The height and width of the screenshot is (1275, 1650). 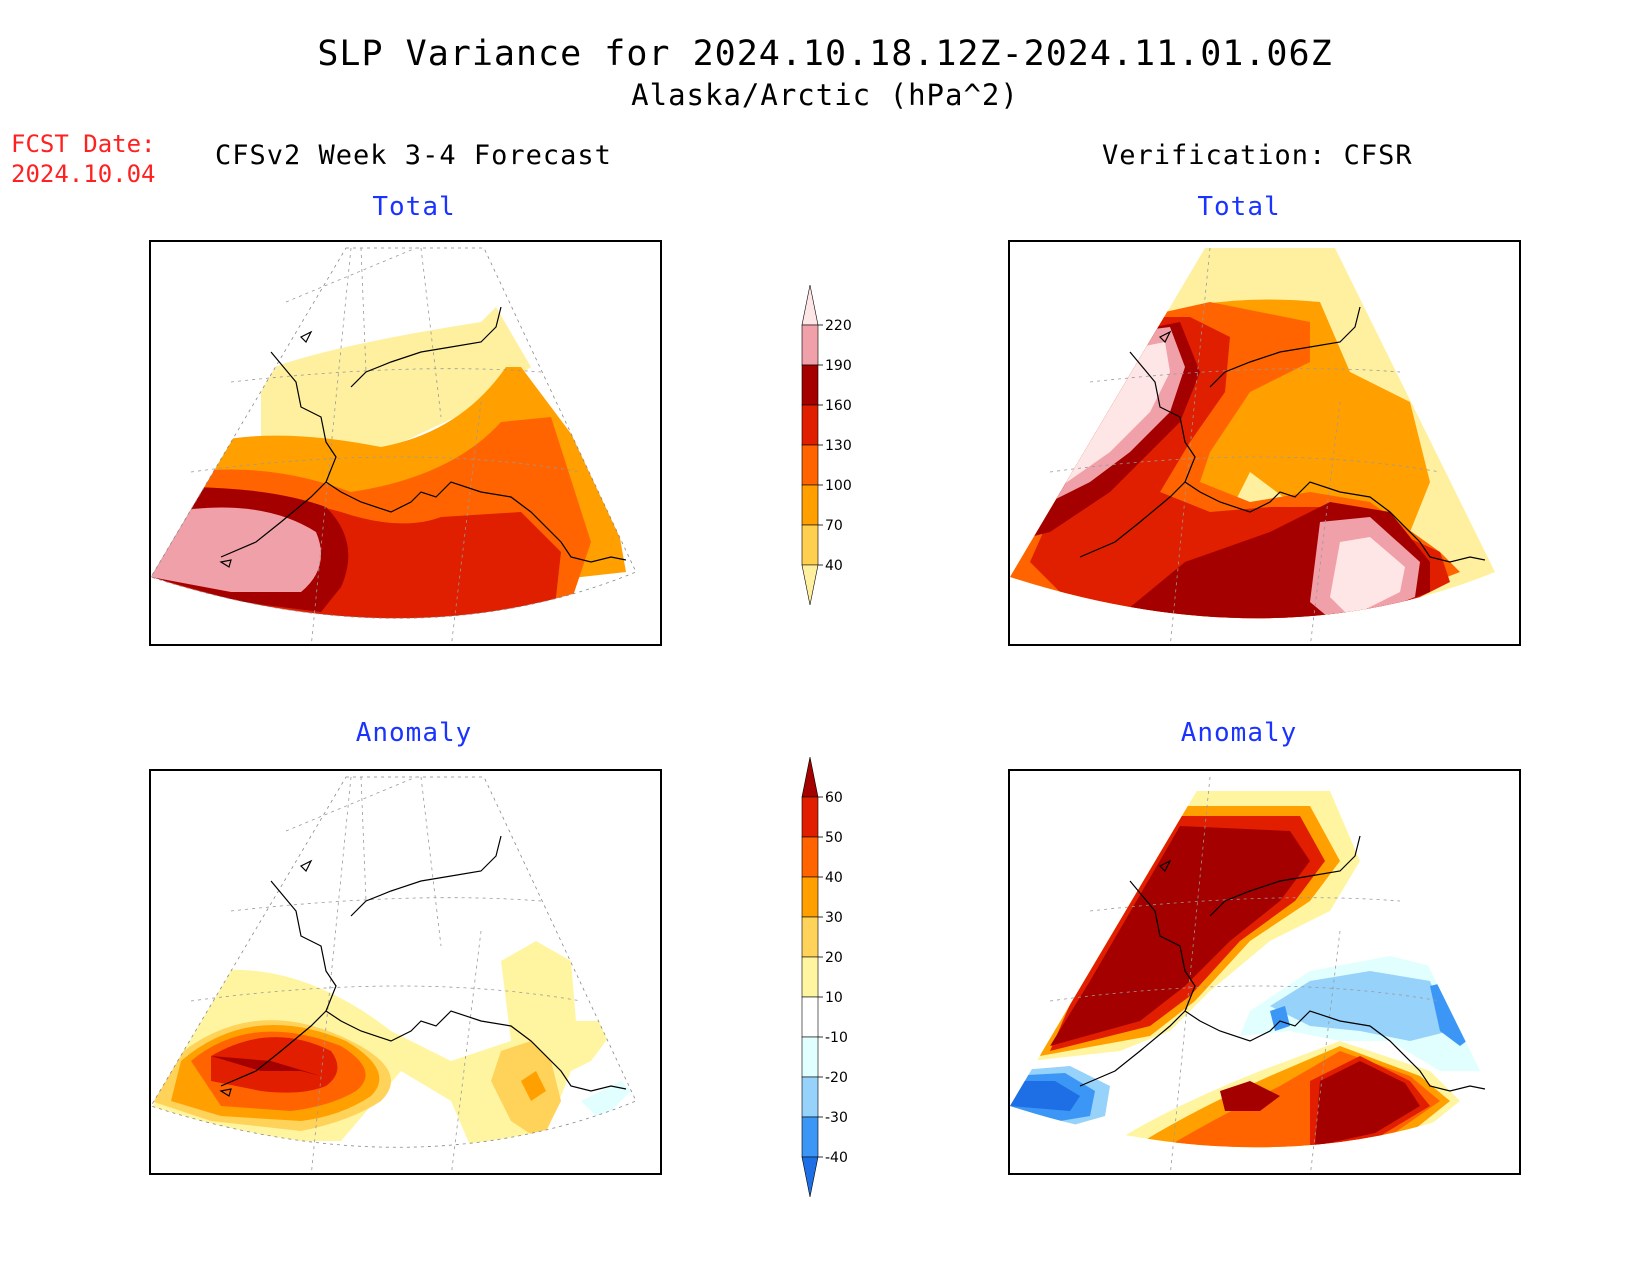 I want to click on colorbar-label: 190, so click(x=838, y=366).